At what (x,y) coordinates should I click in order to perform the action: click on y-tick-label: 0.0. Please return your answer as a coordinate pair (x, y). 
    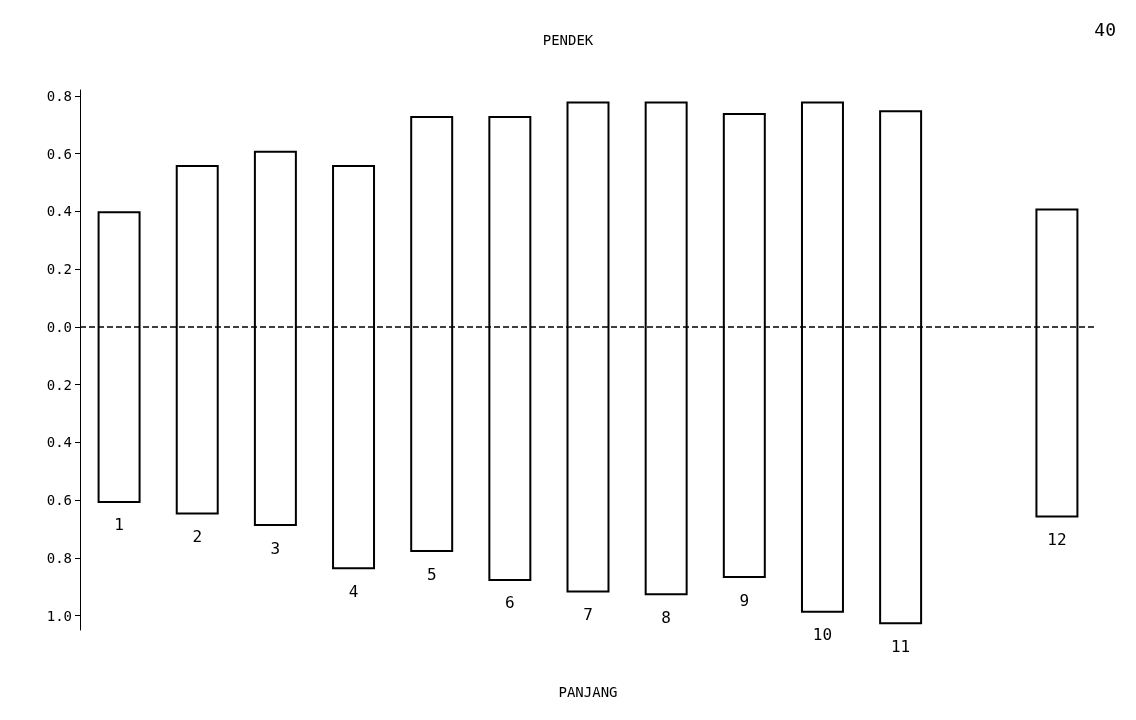
    Looking at the image, I should click on (59, 326).